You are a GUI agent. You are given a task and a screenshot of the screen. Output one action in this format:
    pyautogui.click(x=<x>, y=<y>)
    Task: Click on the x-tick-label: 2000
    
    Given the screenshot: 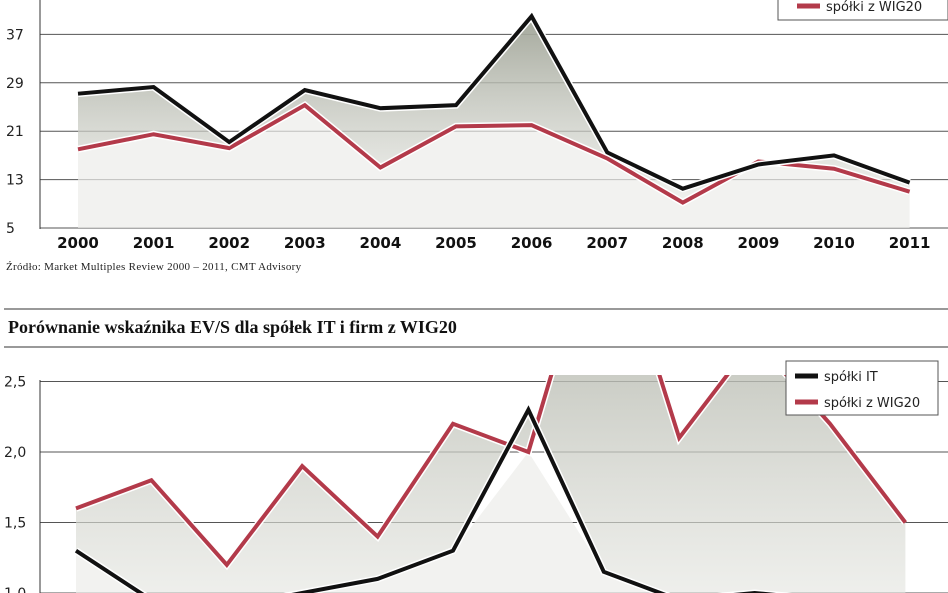 What is the action you would take?
    pyautogui.click(x=78, y=243)
    